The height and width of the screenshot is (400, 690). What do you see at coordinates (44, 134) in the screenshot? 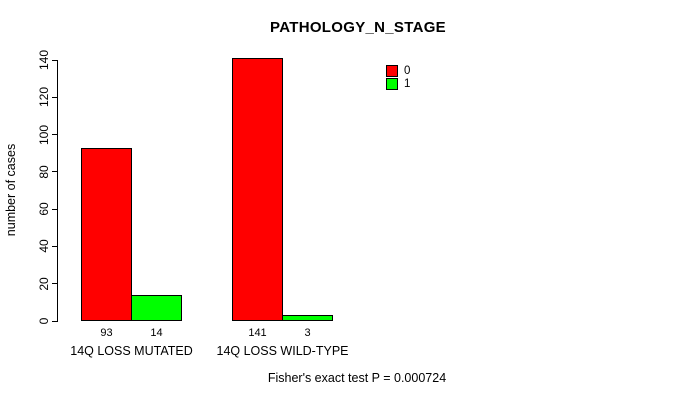
I see `y-tick-label: 100` at bounding box center [44, 134].